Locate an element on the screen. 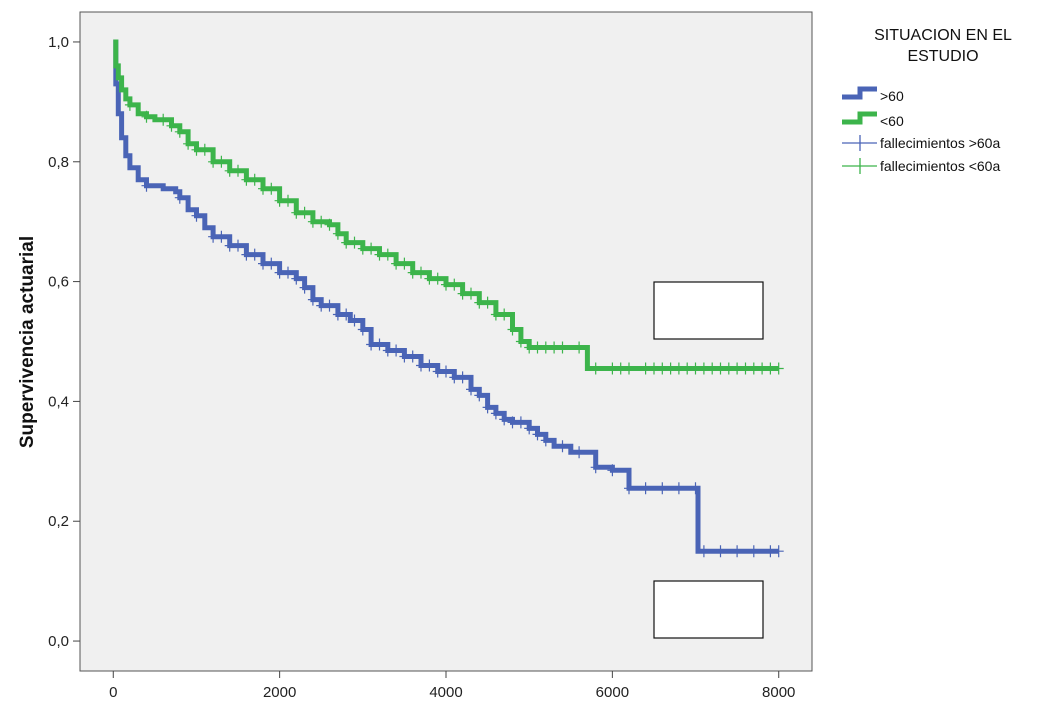 This screenshot has width=1052, height=707. y-tick-label: 1,0 is located at coordinates (58, 42).